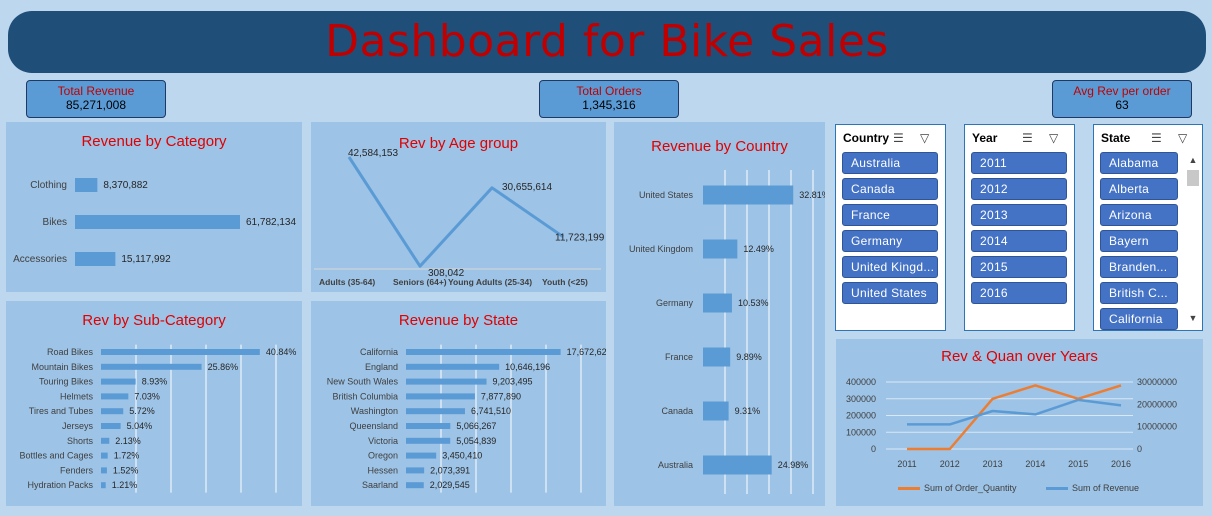 The width and height of the screenshot is (1212, 516). What do you see at coordinates (1019, 163) in the screenshot?
I see `slicer-item: 2011` at bounding box center [1019, 163].